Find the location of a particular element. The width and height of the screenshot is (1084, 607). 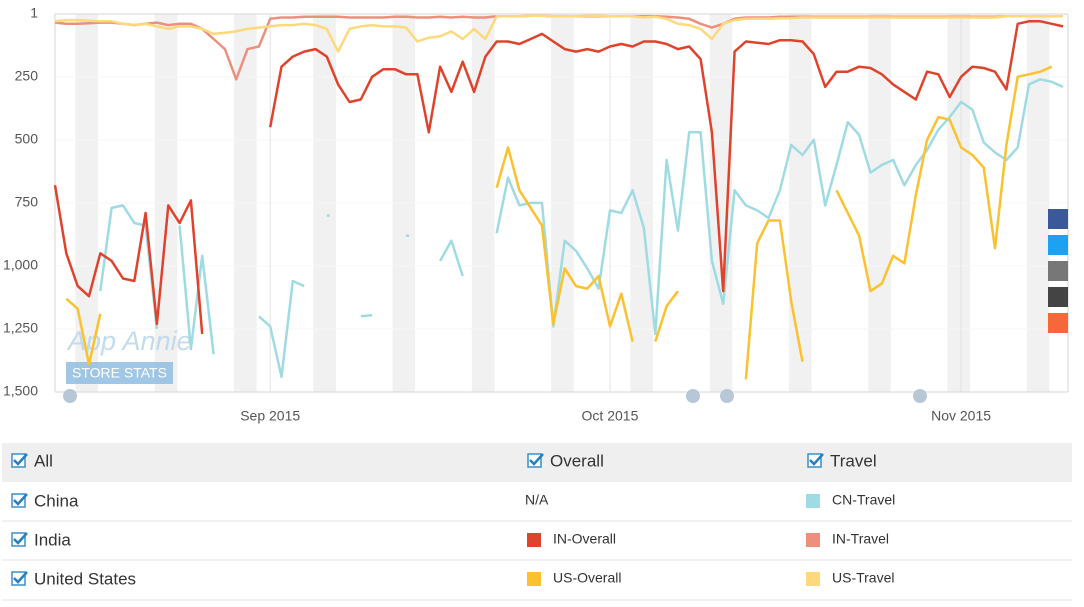

legend-label: US-Overall is located at coordinates (587, 578).